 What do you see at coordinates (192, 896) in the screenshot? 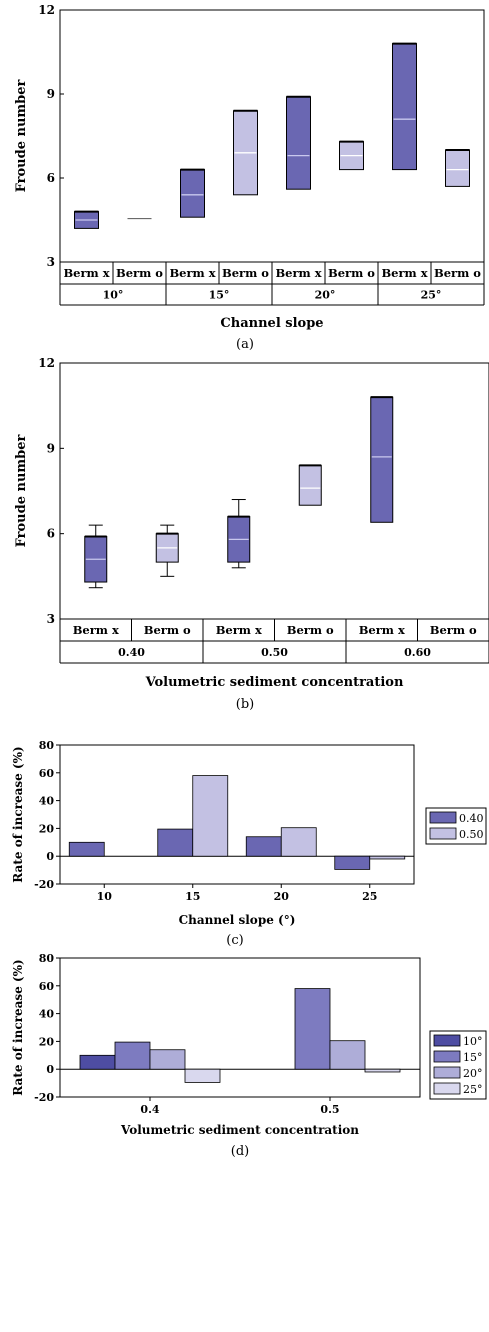
I see `x-tick-label: 15` at bounding box center [192, 896].